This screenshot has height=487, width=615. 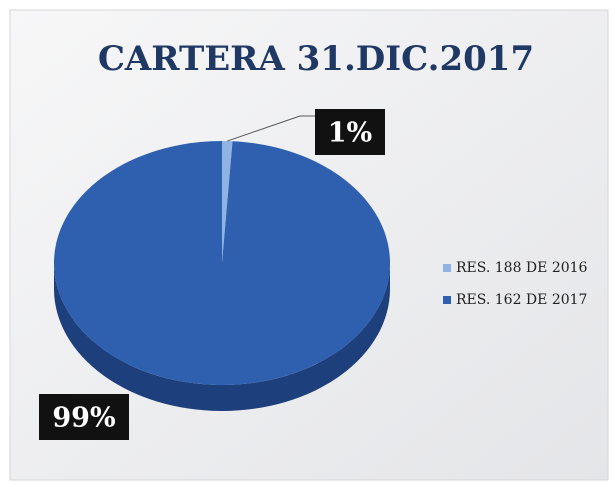 I want to click on value-label: 1%, so click(x=350, y=133).